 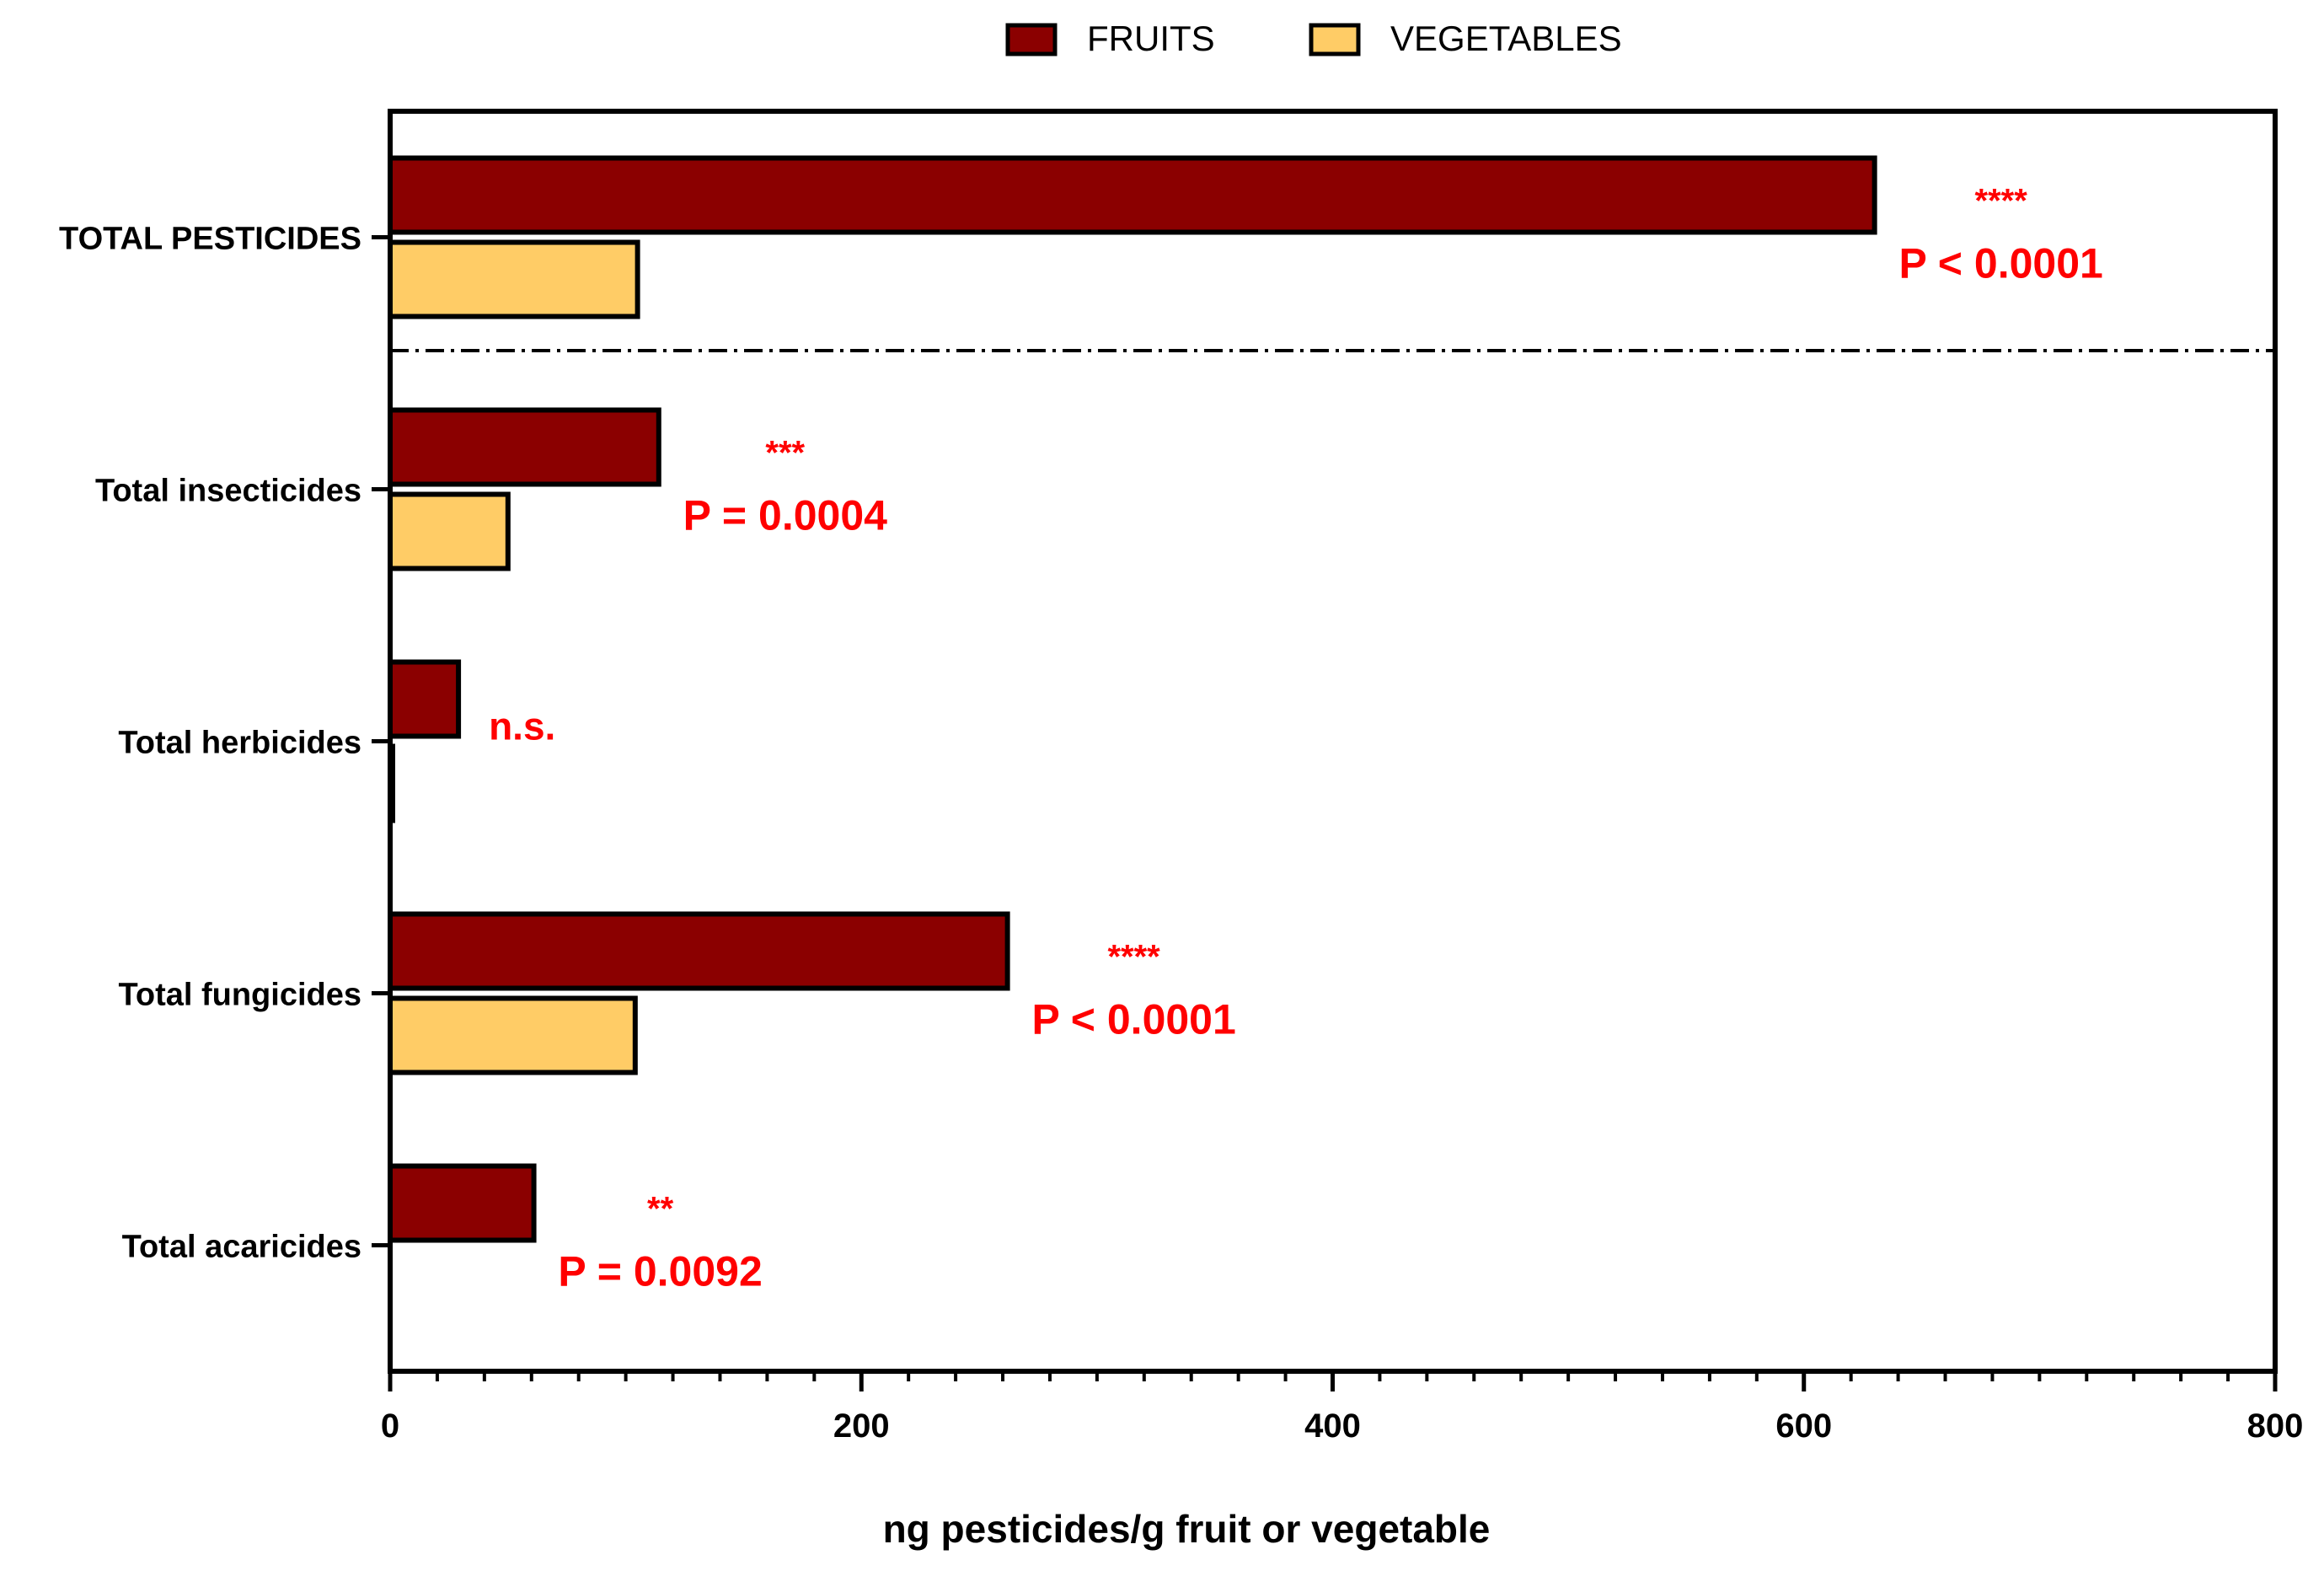 What do you see at coordinates (390, 1426) in the screenshot?
I see `x-tick-label-0: 0` at bounding box center [390, 1426].